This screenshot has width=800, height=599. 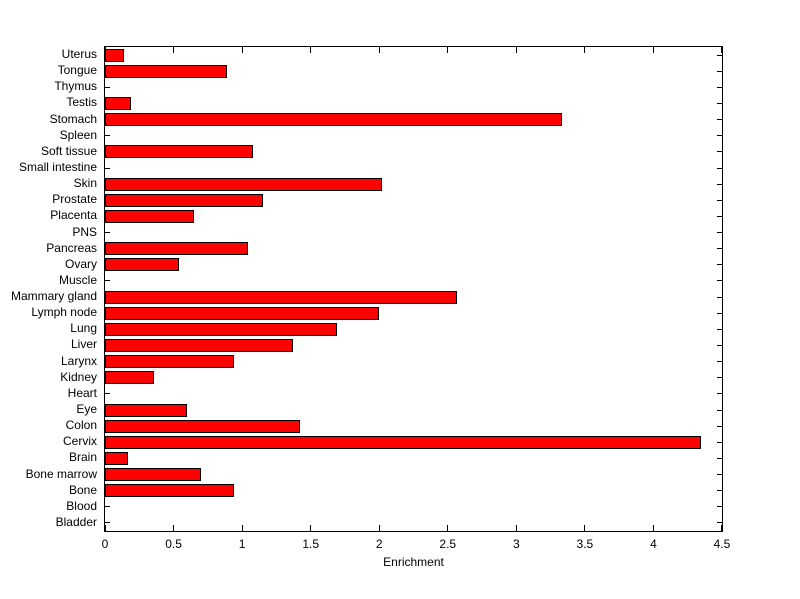 I want to click on x-tick-label: 1, so click(x=242, y=544).